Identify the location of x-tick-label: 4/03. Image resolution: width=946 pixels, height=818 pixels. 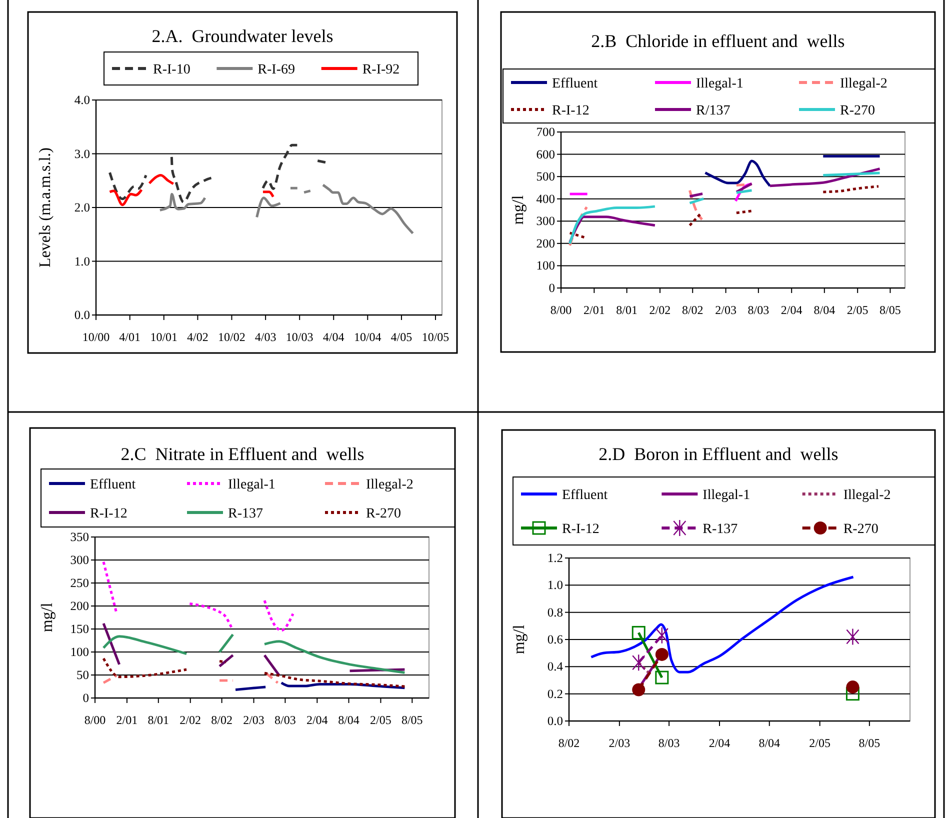
(265, 337).